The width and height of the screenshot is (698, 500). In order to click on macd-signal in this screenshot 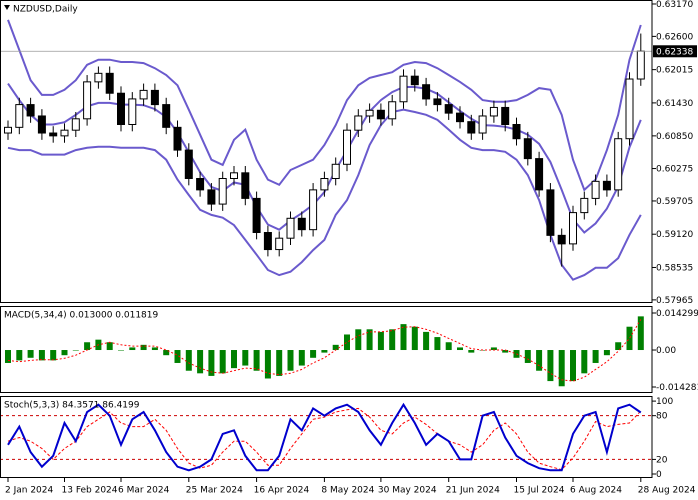, I will do `click(324, 350)`.